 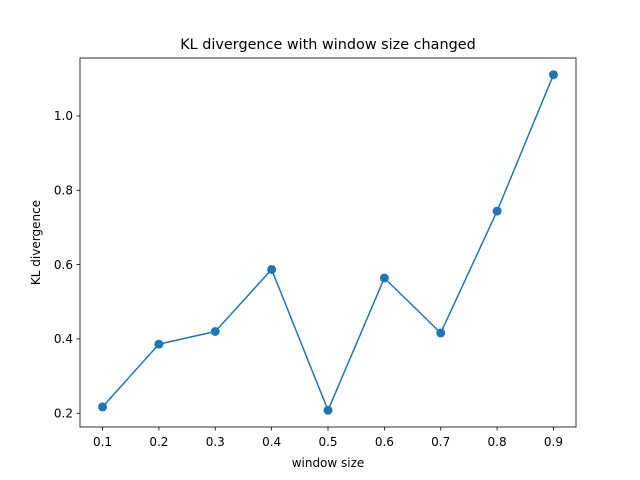 I want to click on x-axis-ticks: 0.1 0.2 0.3 0.4 0.5 0.6 0.7 0.8 0.9, so click(x=328, y=438).